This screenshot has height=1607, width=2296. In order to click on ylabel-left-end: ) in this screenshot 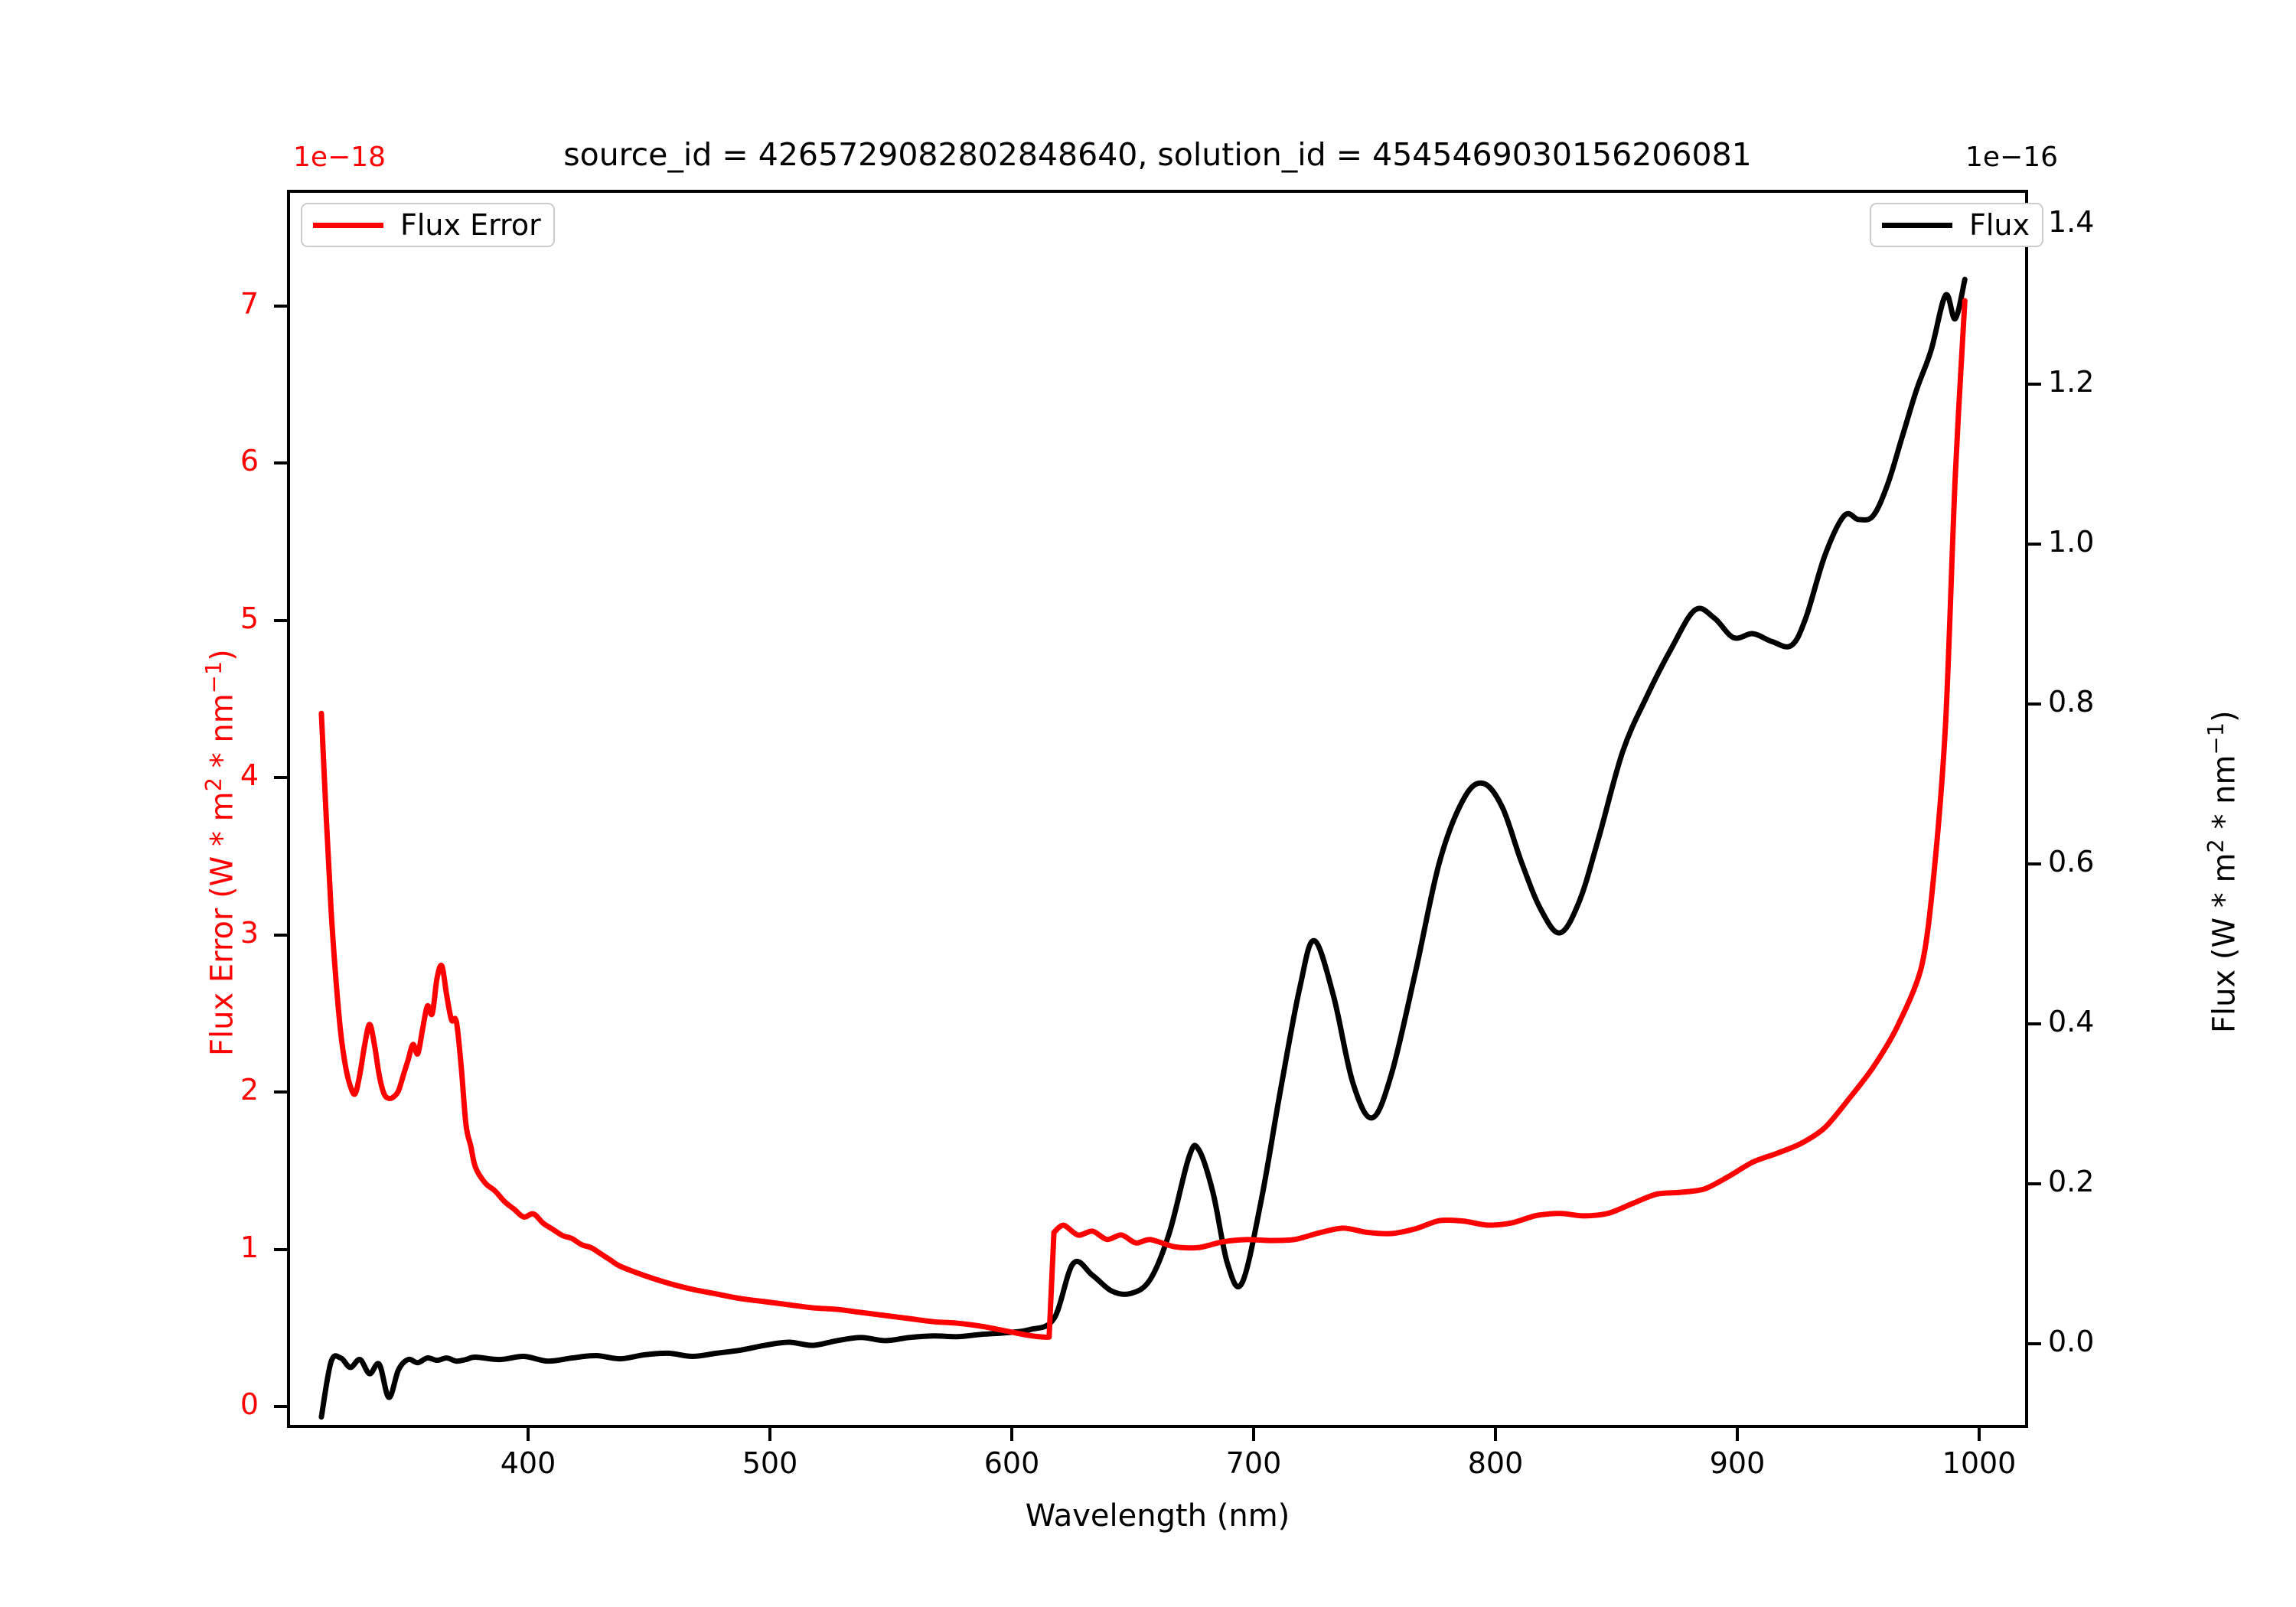, I will do `click(222, 655)`.